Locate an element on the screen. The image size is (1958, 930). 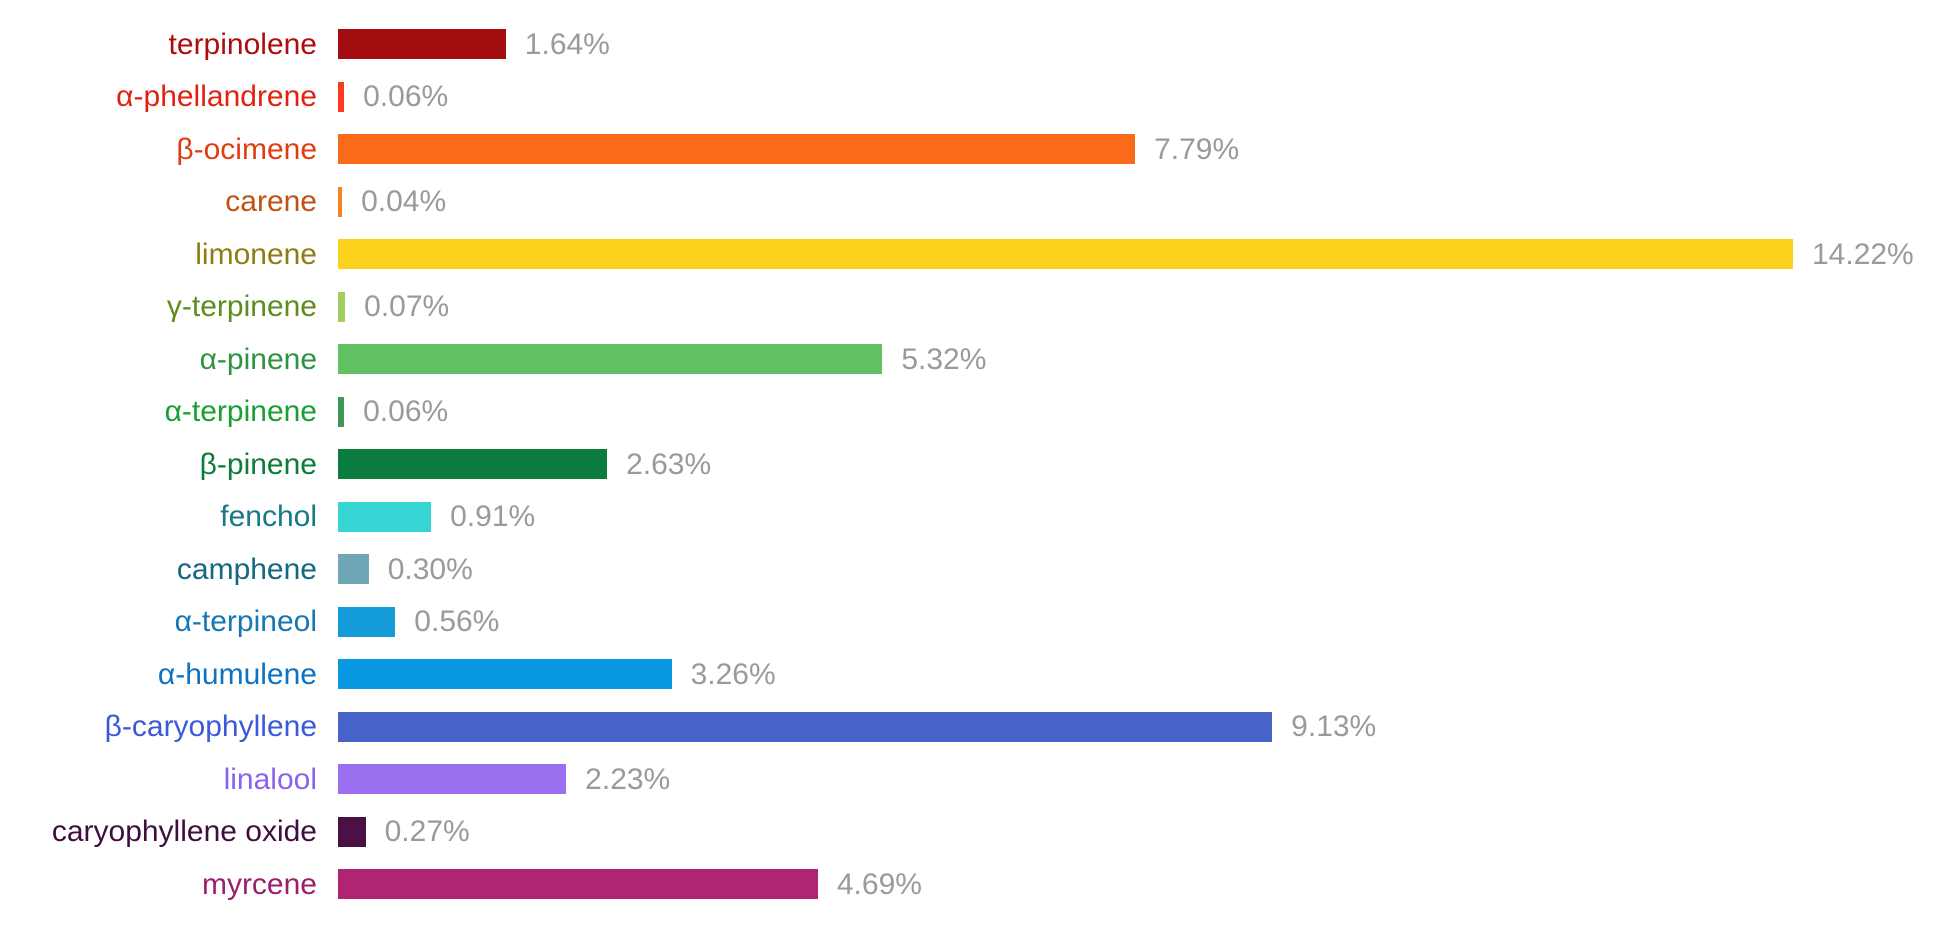
chart-row: linalool 2.23% is located at coordinates (979, 779).